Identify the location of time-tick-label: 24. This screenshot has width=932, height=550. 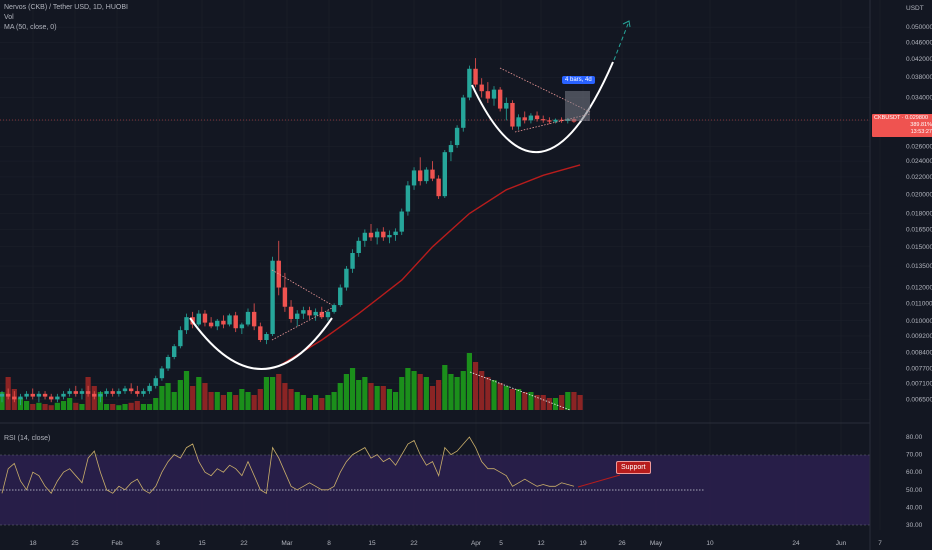
(796, 543).